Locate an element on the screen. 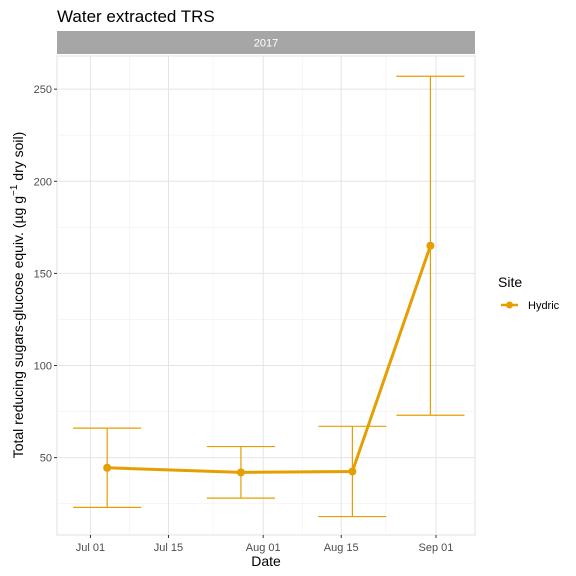 This screenshot has width=576, height=576. y-tick-label: 200 is located at coordinates (43, 182).